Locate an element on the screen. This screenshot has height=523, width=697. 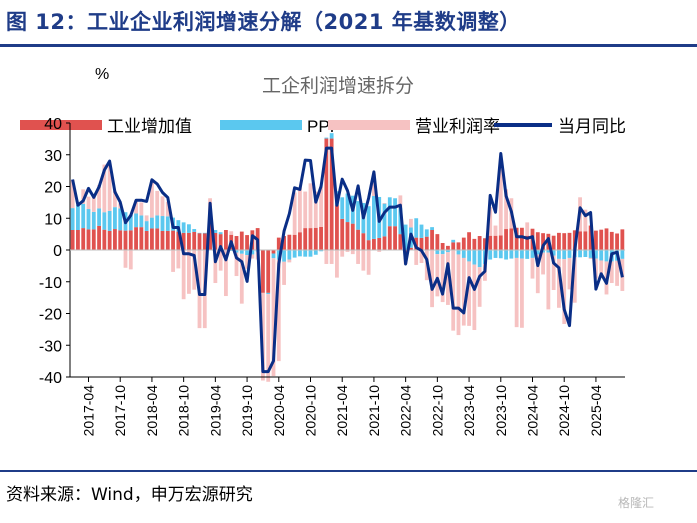
x-tick-label: 2017-10 is located at coordinates (120, 411).